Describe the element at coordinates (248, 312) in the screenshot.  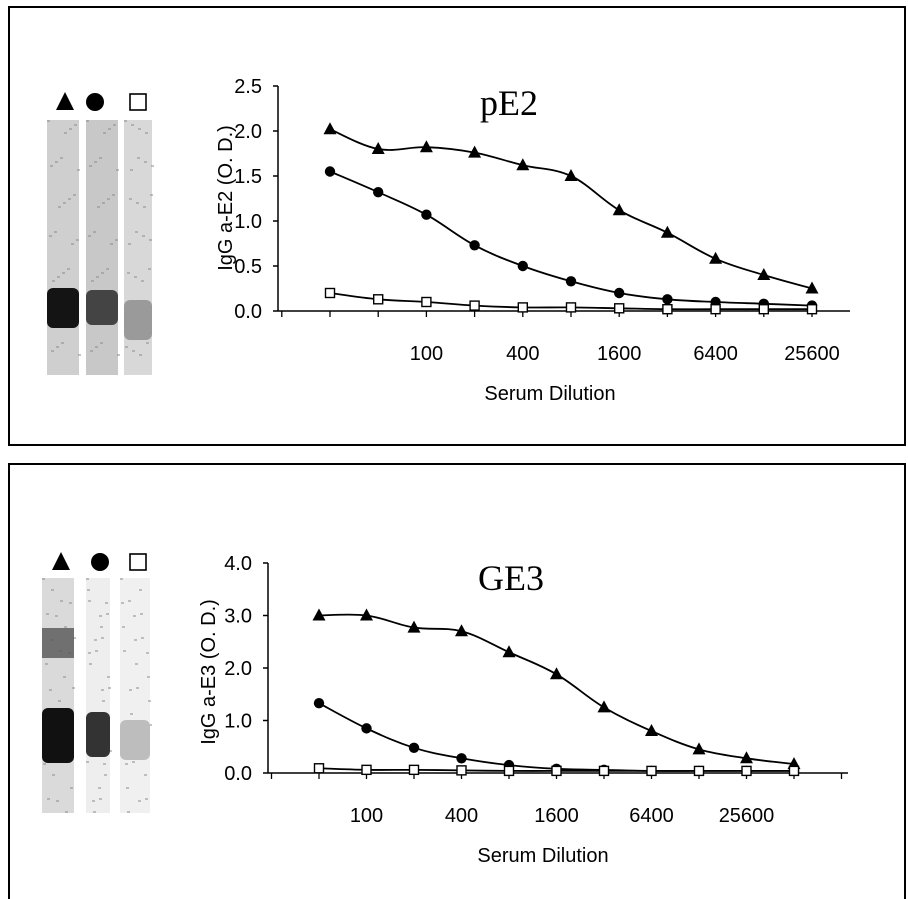
I see `y-tick-label: 0.0` at that location.